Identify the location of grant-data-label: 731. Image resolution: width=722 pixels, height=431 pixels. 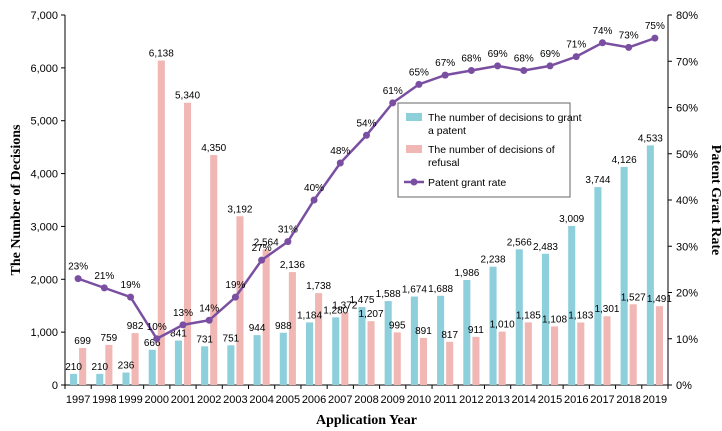
(204, 339).